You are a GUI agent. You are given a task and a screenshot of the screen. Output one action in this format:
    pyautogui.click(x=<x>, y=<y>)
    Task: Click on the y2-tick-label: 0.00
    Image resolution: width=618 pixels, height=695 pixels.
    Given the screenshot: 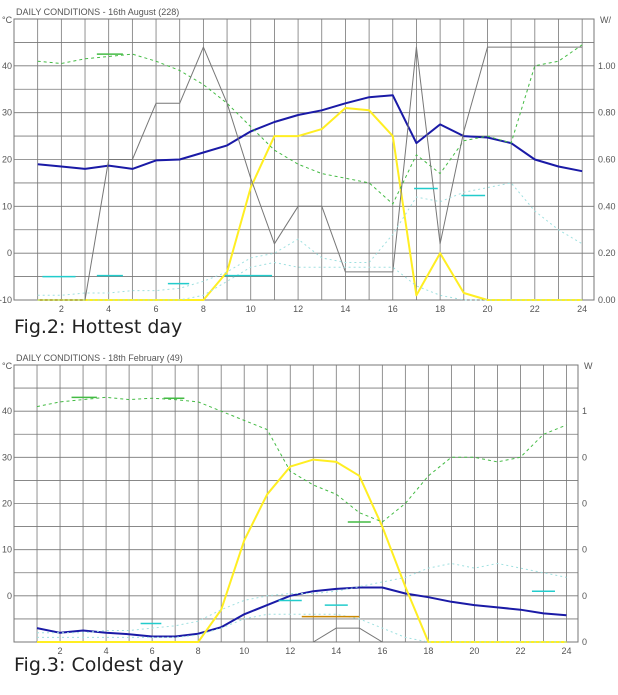 What is the action you would take?
    pyautogui.click(x=607, y=300)
    